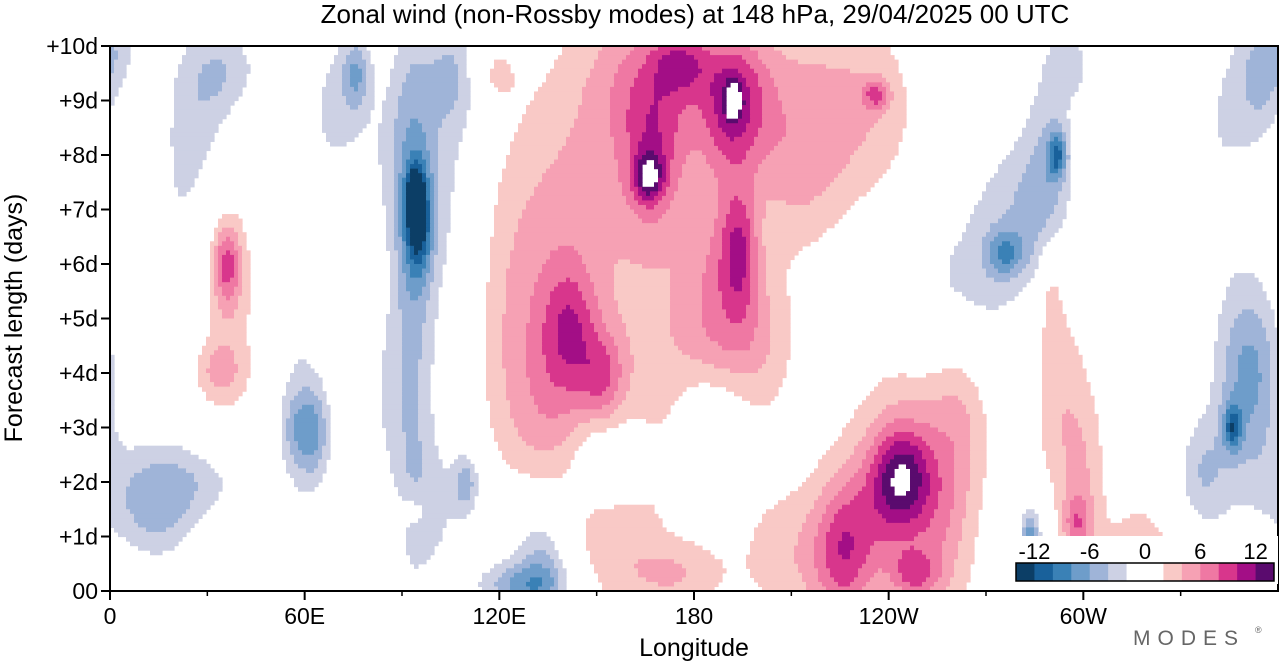 The image size is (1280, 664). I want to click on colorbar-legend: -12 -6 0 6 12, so click(1142, 560).